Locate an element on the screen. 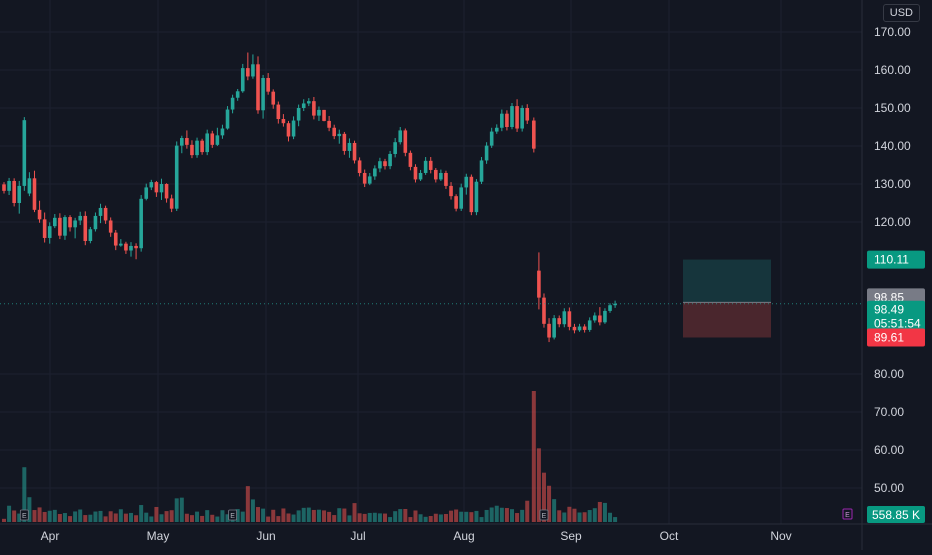 This screenshot has width=932, height=555. price-tick-label: 150.00 is located at coordinates (892, 108).